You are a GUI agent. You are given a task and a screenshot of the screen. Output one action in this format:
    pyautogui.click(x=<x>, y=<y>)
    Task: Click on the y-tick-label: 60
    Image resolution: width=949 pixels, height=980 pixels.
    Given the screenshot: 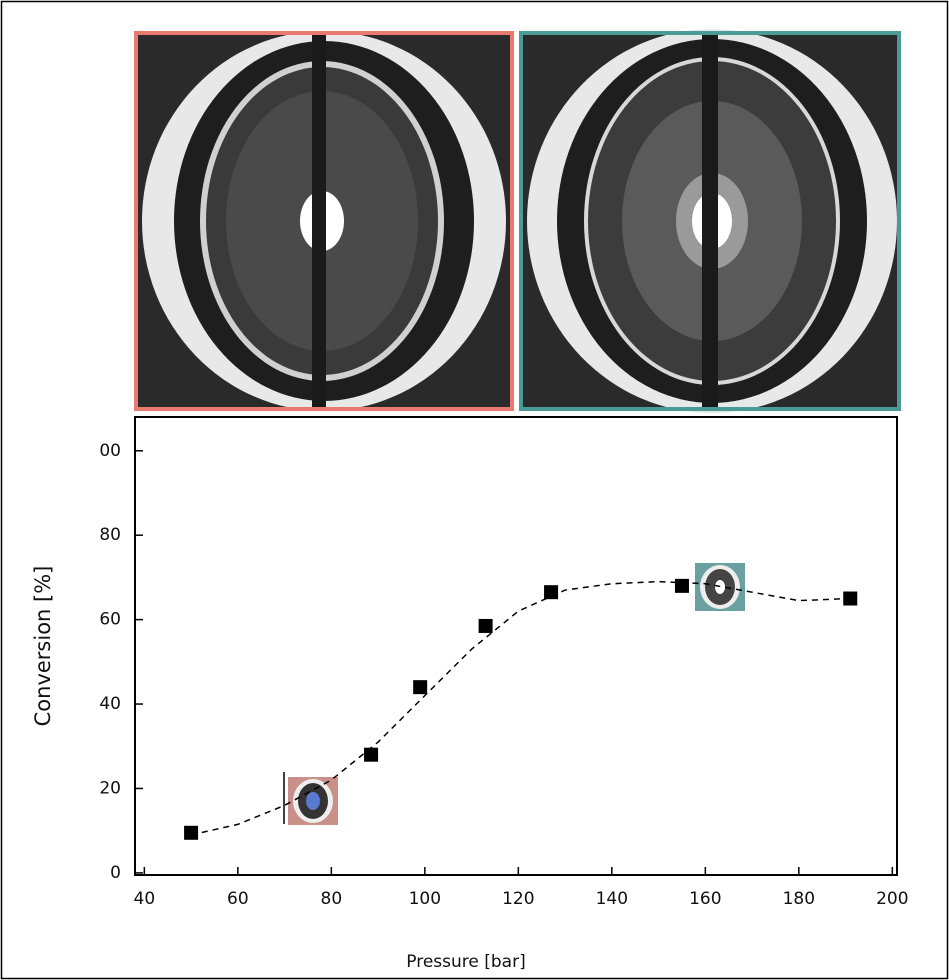 What is the action you would take?
    pyautogui.click(x=110, y=620)
    